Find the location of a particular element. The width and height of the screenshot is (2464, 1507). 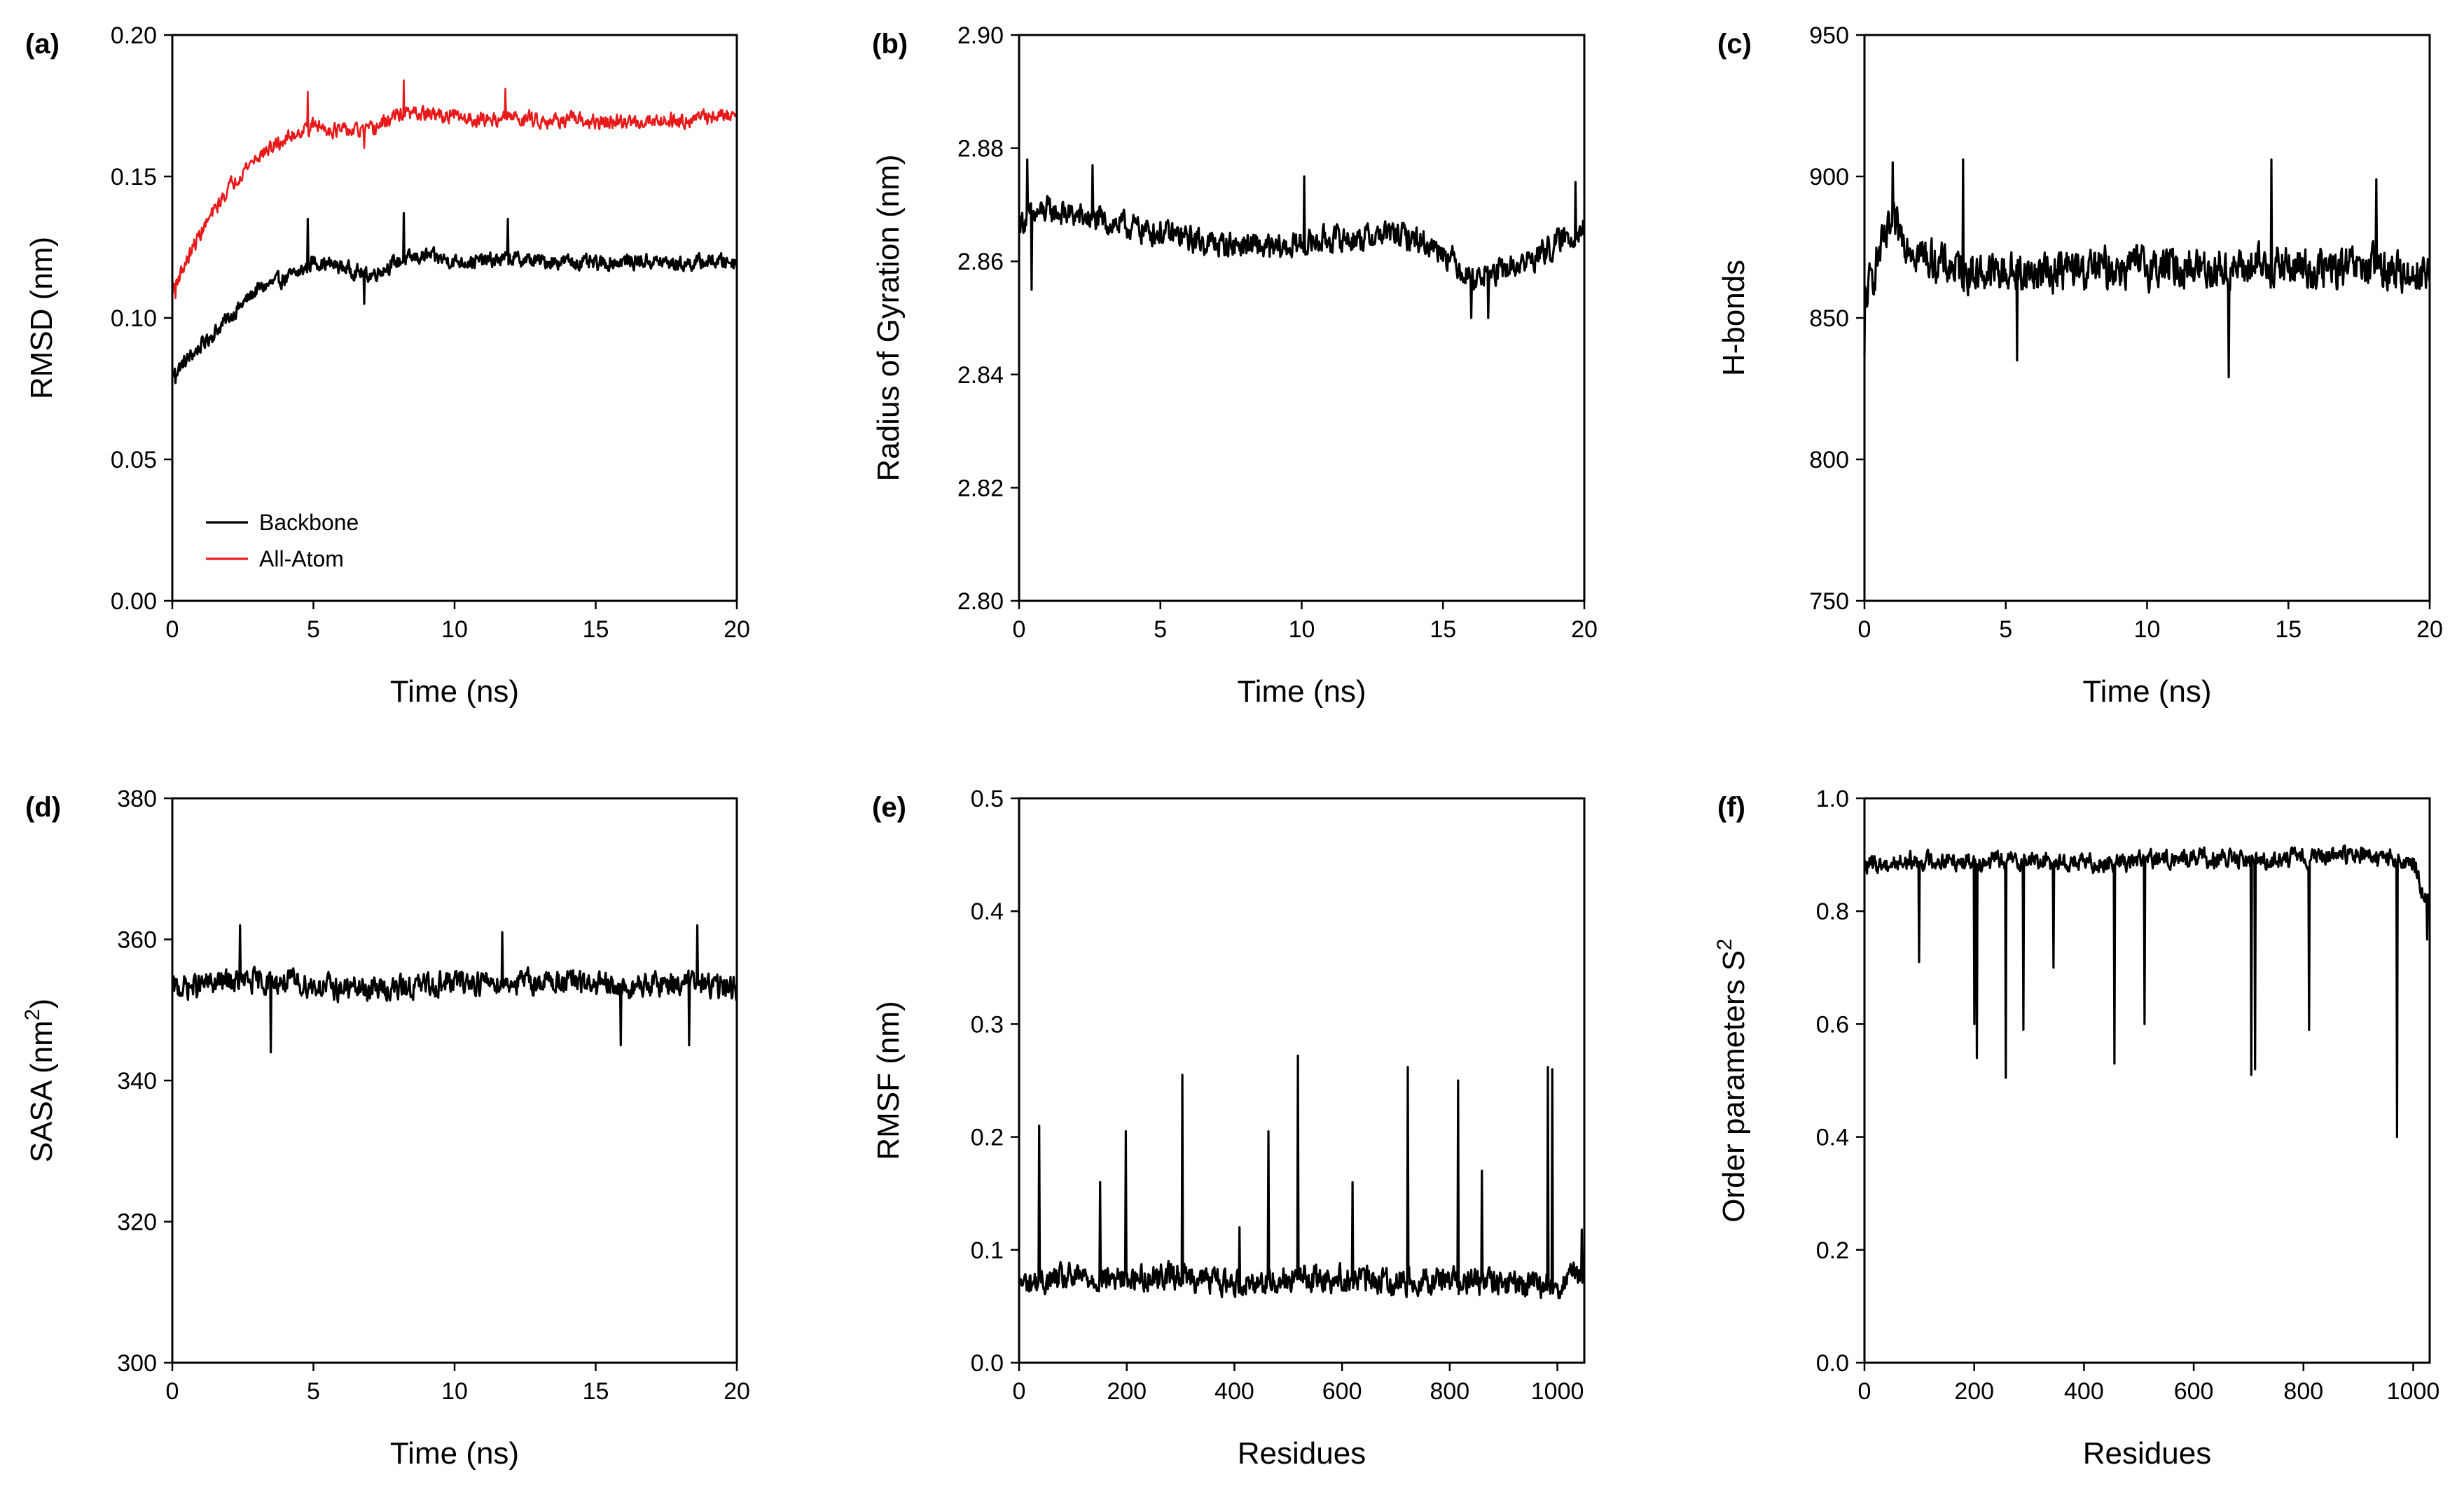

y-tick-label: 950 is located at coordinates (1829, 35).